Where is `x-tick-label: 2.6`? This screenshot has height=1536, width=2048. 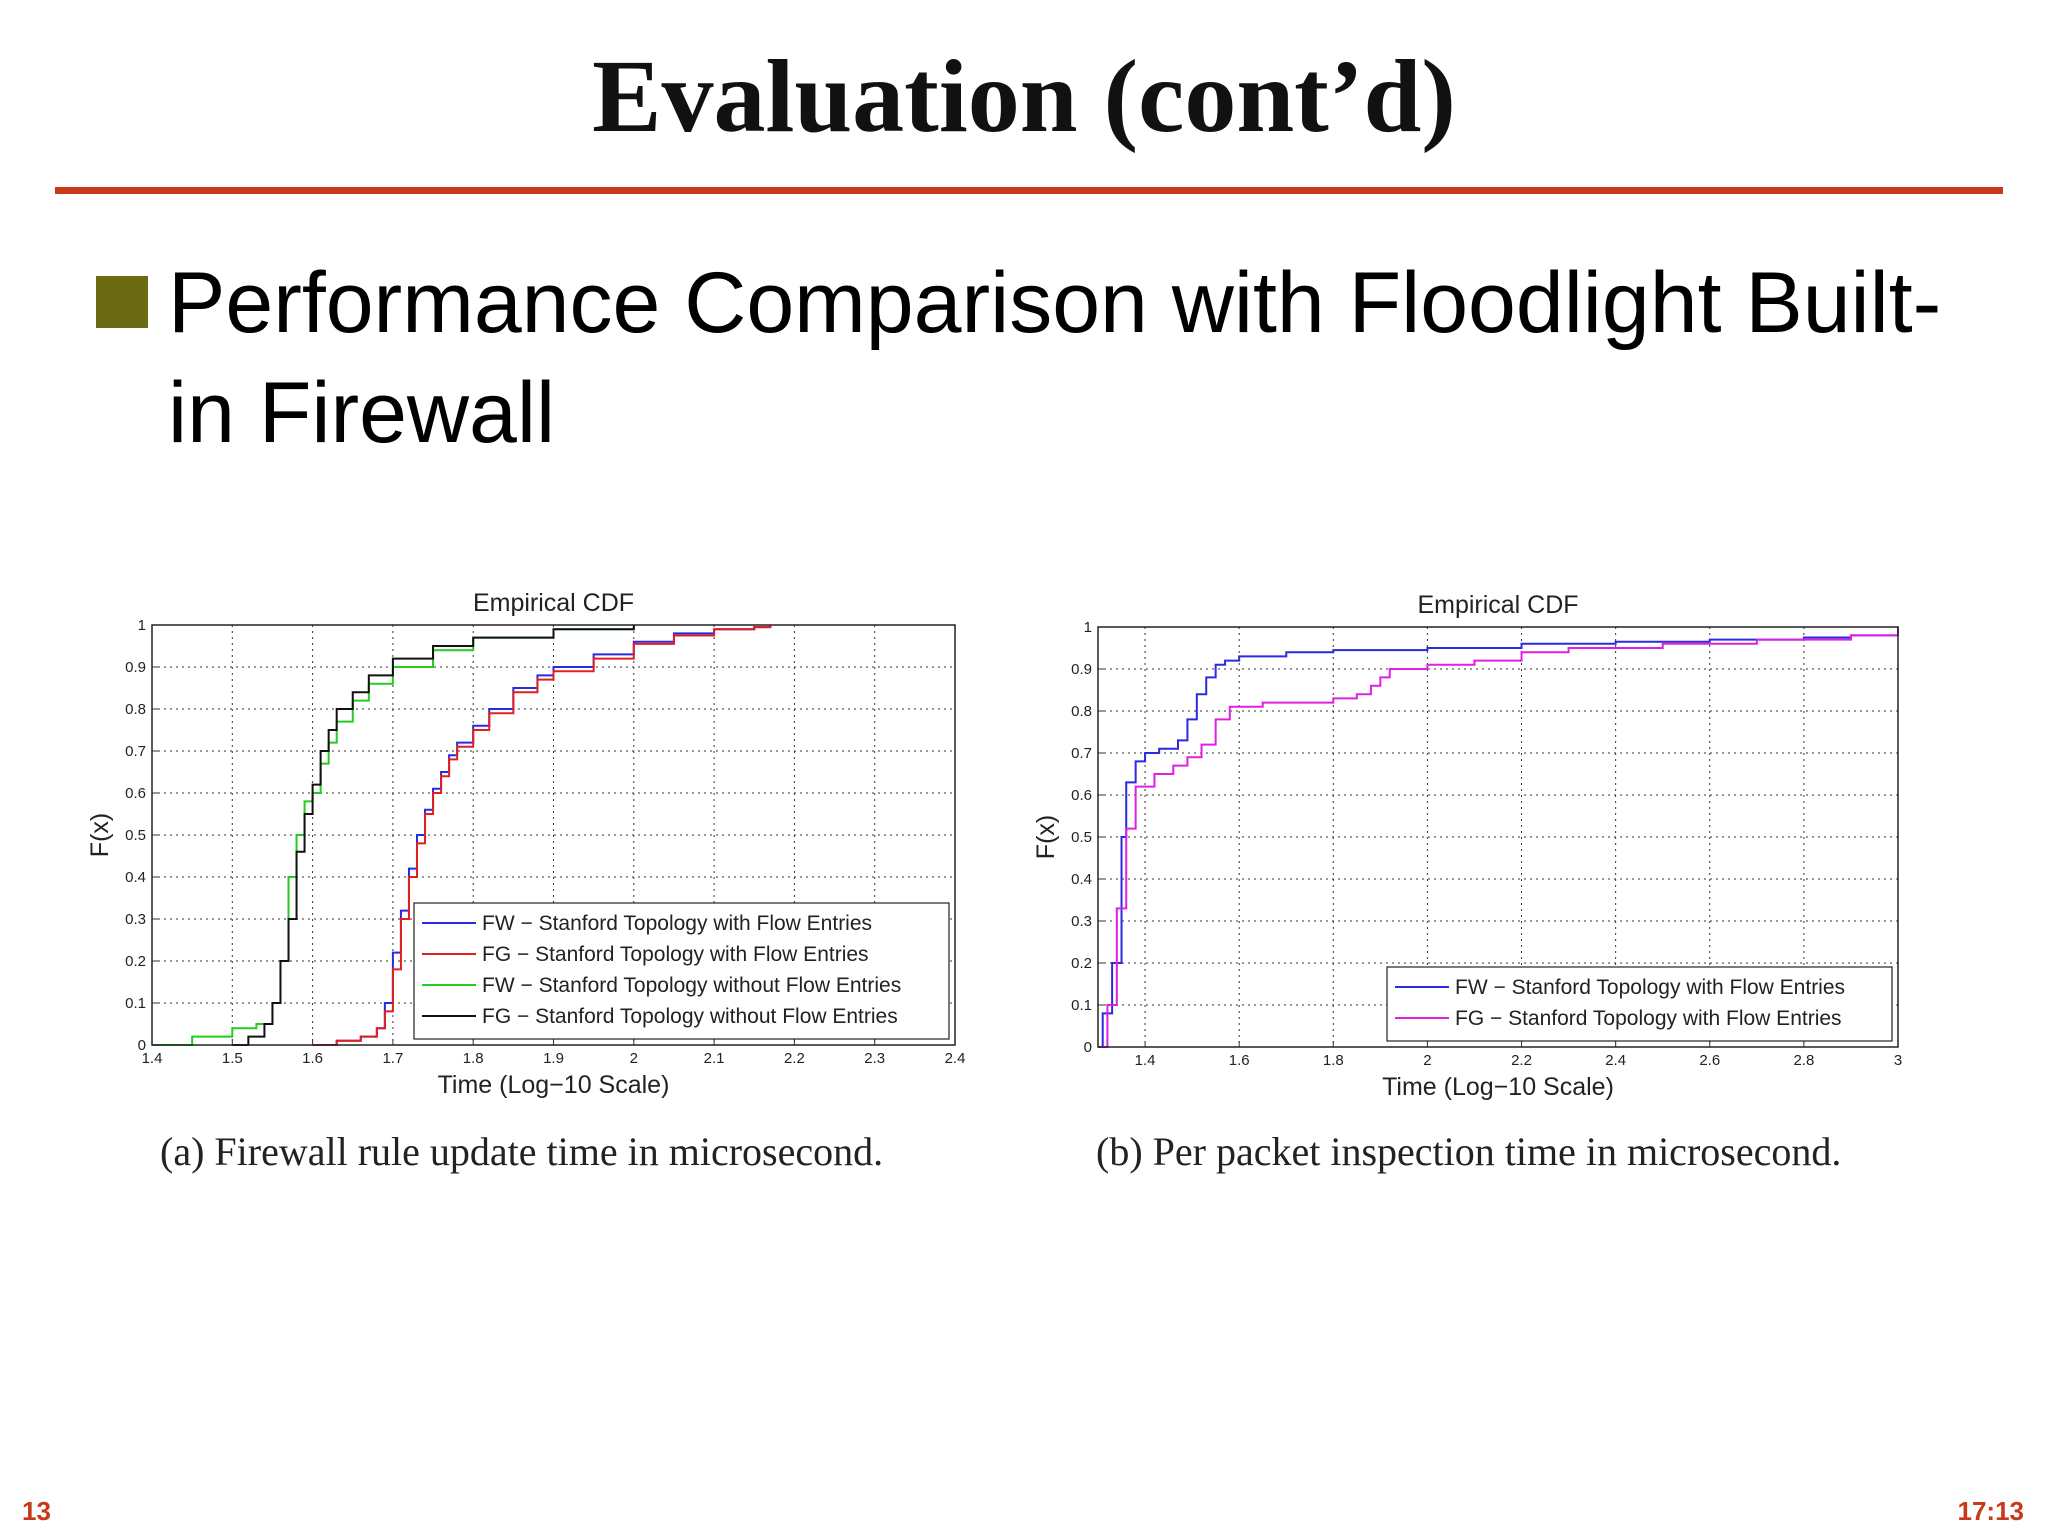 x-tick-label: 2.6 is located at coordinates (1709, 1060).